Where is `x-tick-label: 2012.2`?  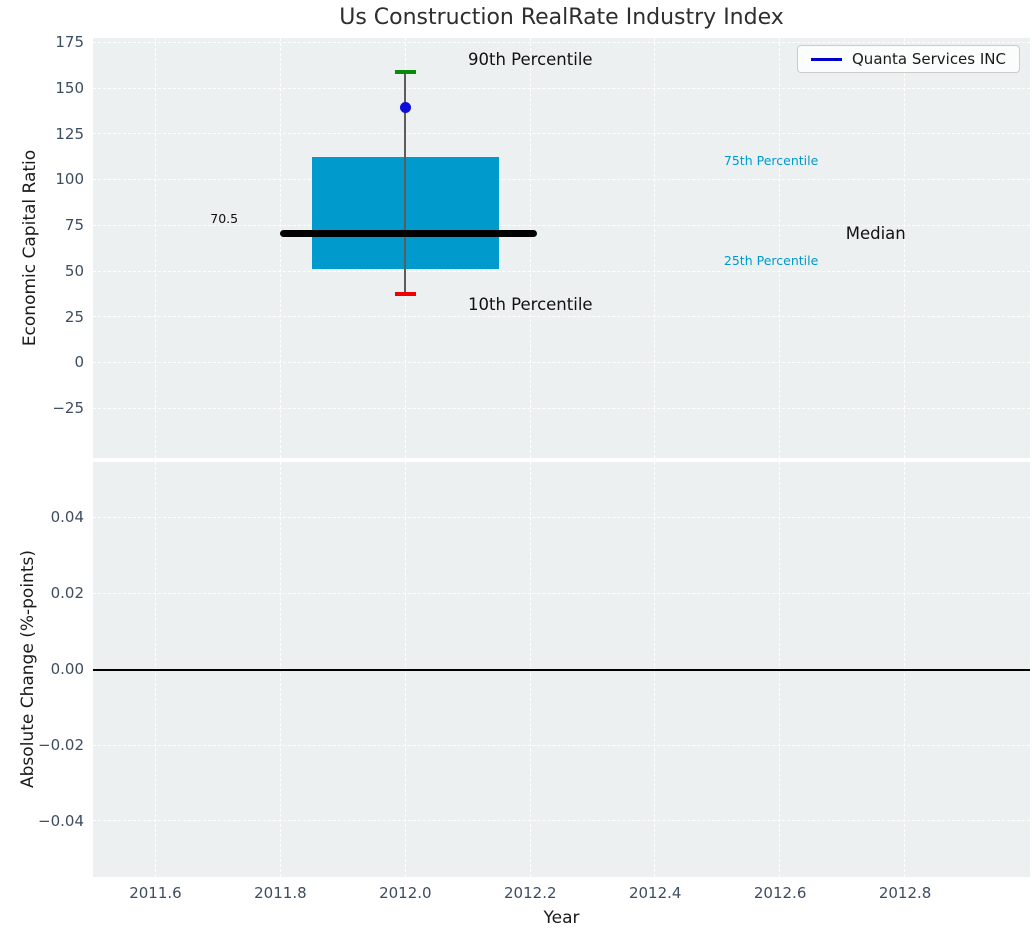 x-tick-label: 2012.2 is located at coordinates (530, 893).